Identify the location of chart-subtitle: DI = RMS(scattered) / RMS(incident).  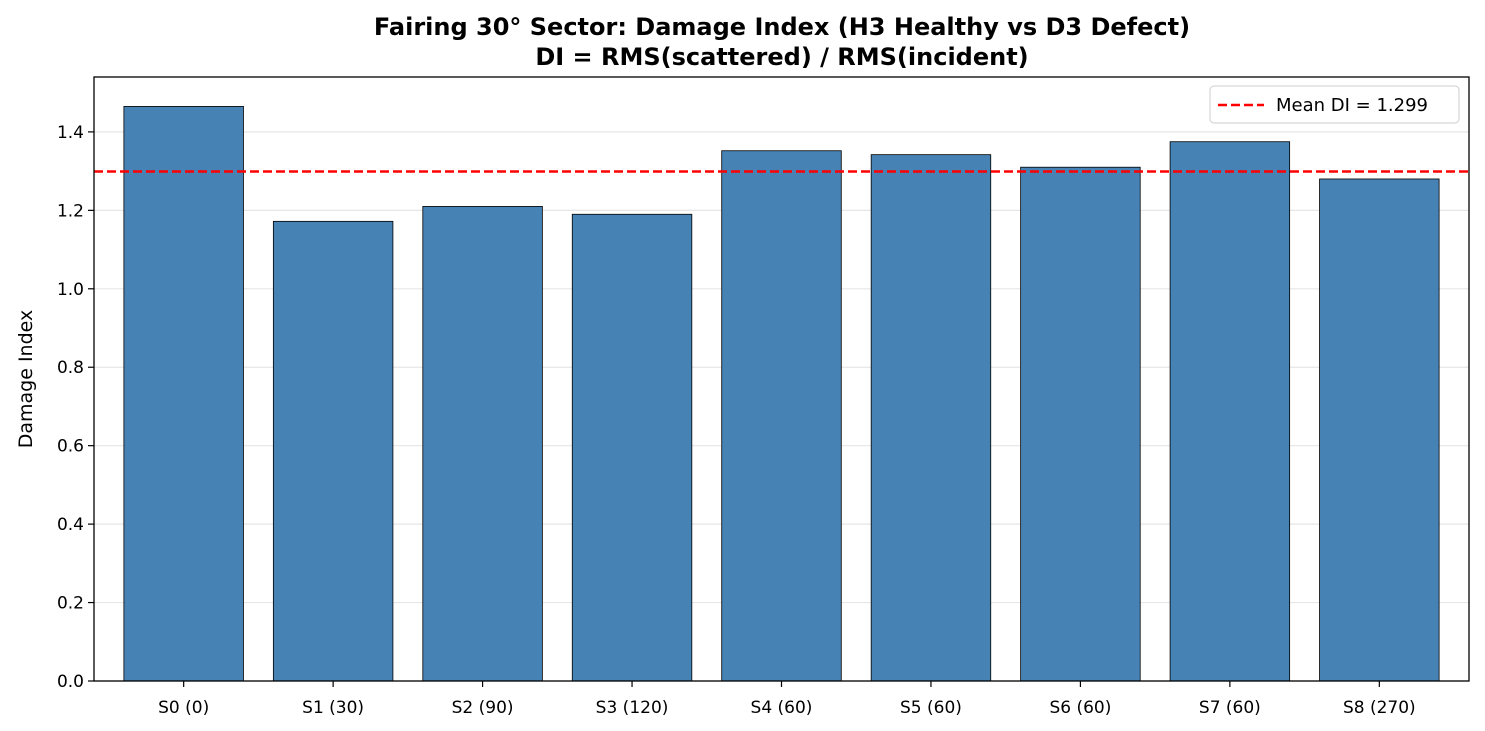
(781, 57).